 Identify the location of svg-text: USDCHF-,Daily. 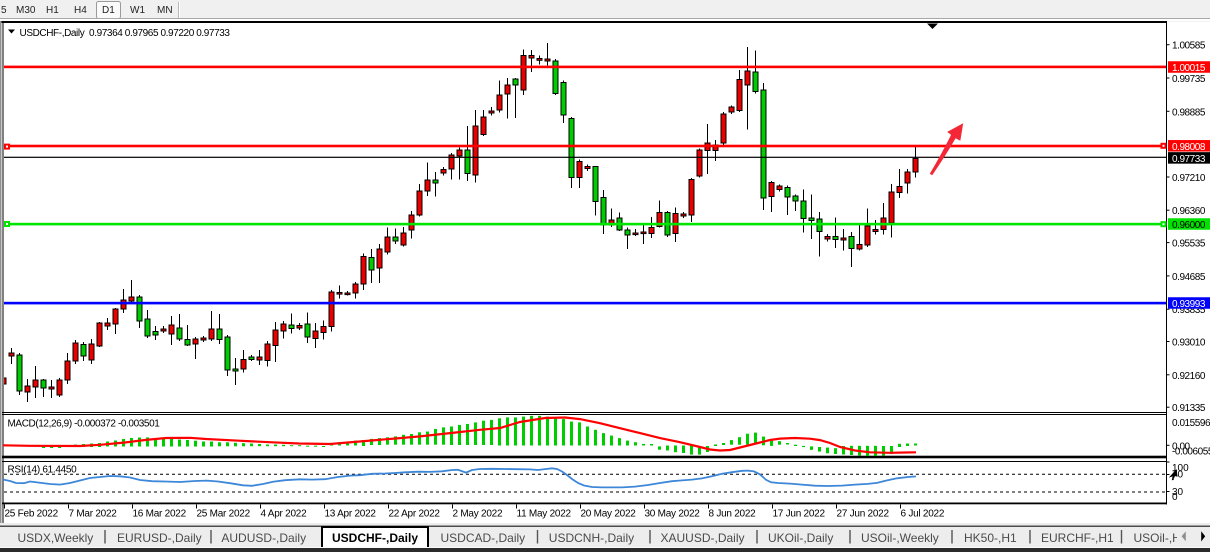
(375, 538).